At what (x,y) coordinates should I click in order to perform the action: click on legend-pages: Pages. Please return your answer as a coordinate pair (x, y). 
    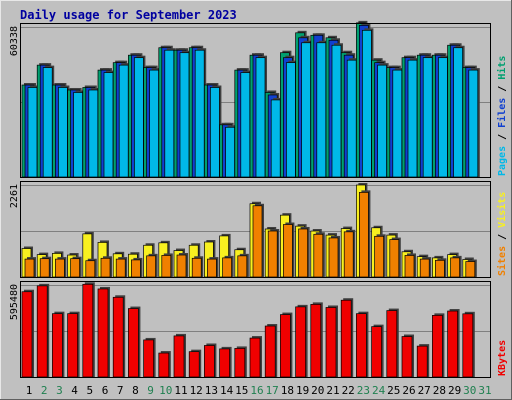
    Looking at the image, I should click on (502, 161).